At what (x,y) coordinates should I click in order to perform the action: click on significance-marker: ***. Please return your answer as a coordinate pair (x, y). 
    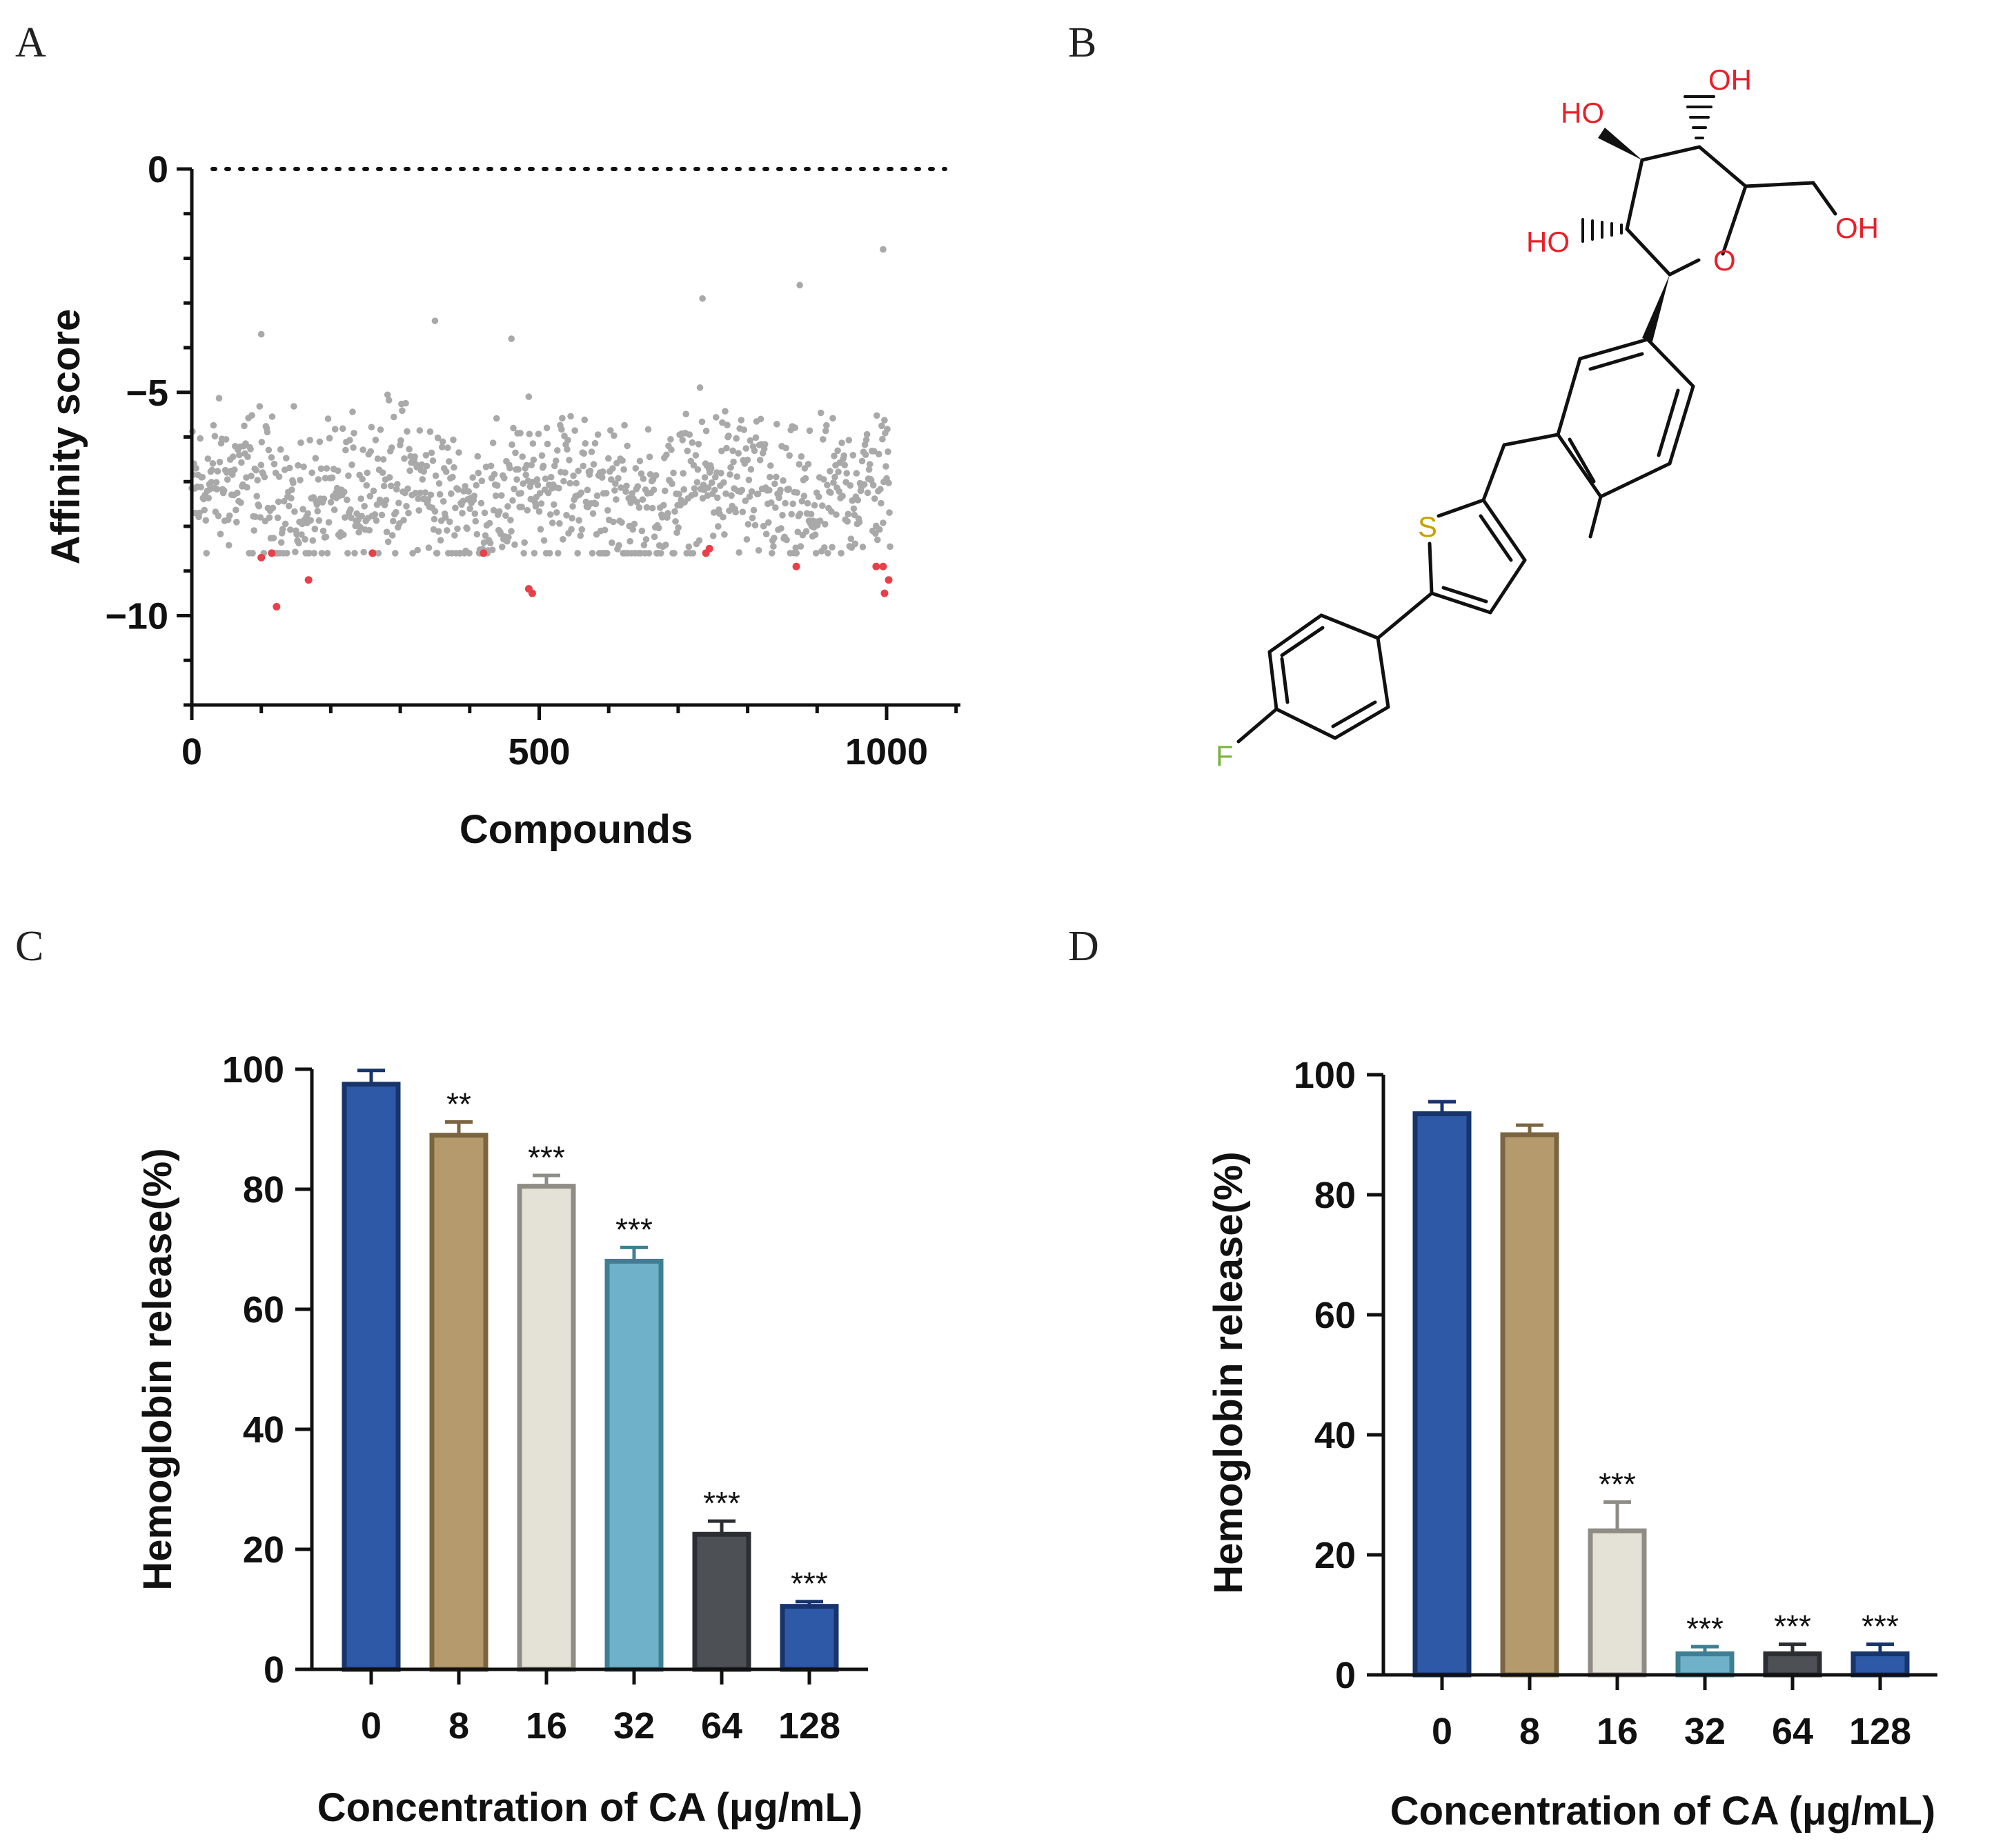
    Looking at the image, I should click on (722, 1503).